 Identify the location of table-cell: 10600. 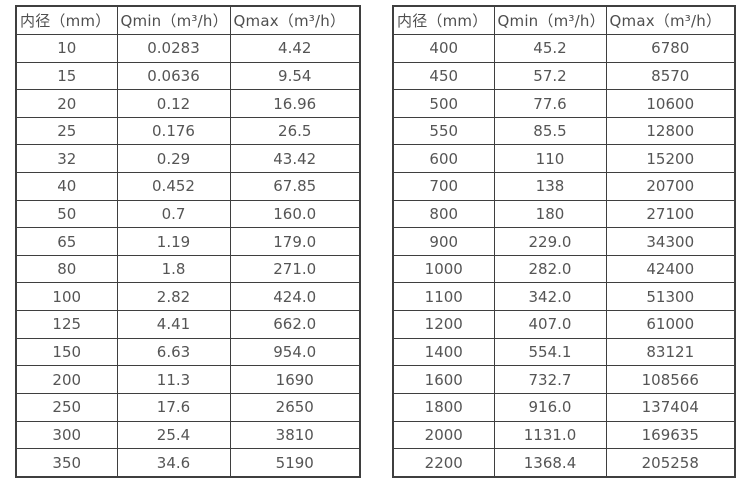
(670, 103).